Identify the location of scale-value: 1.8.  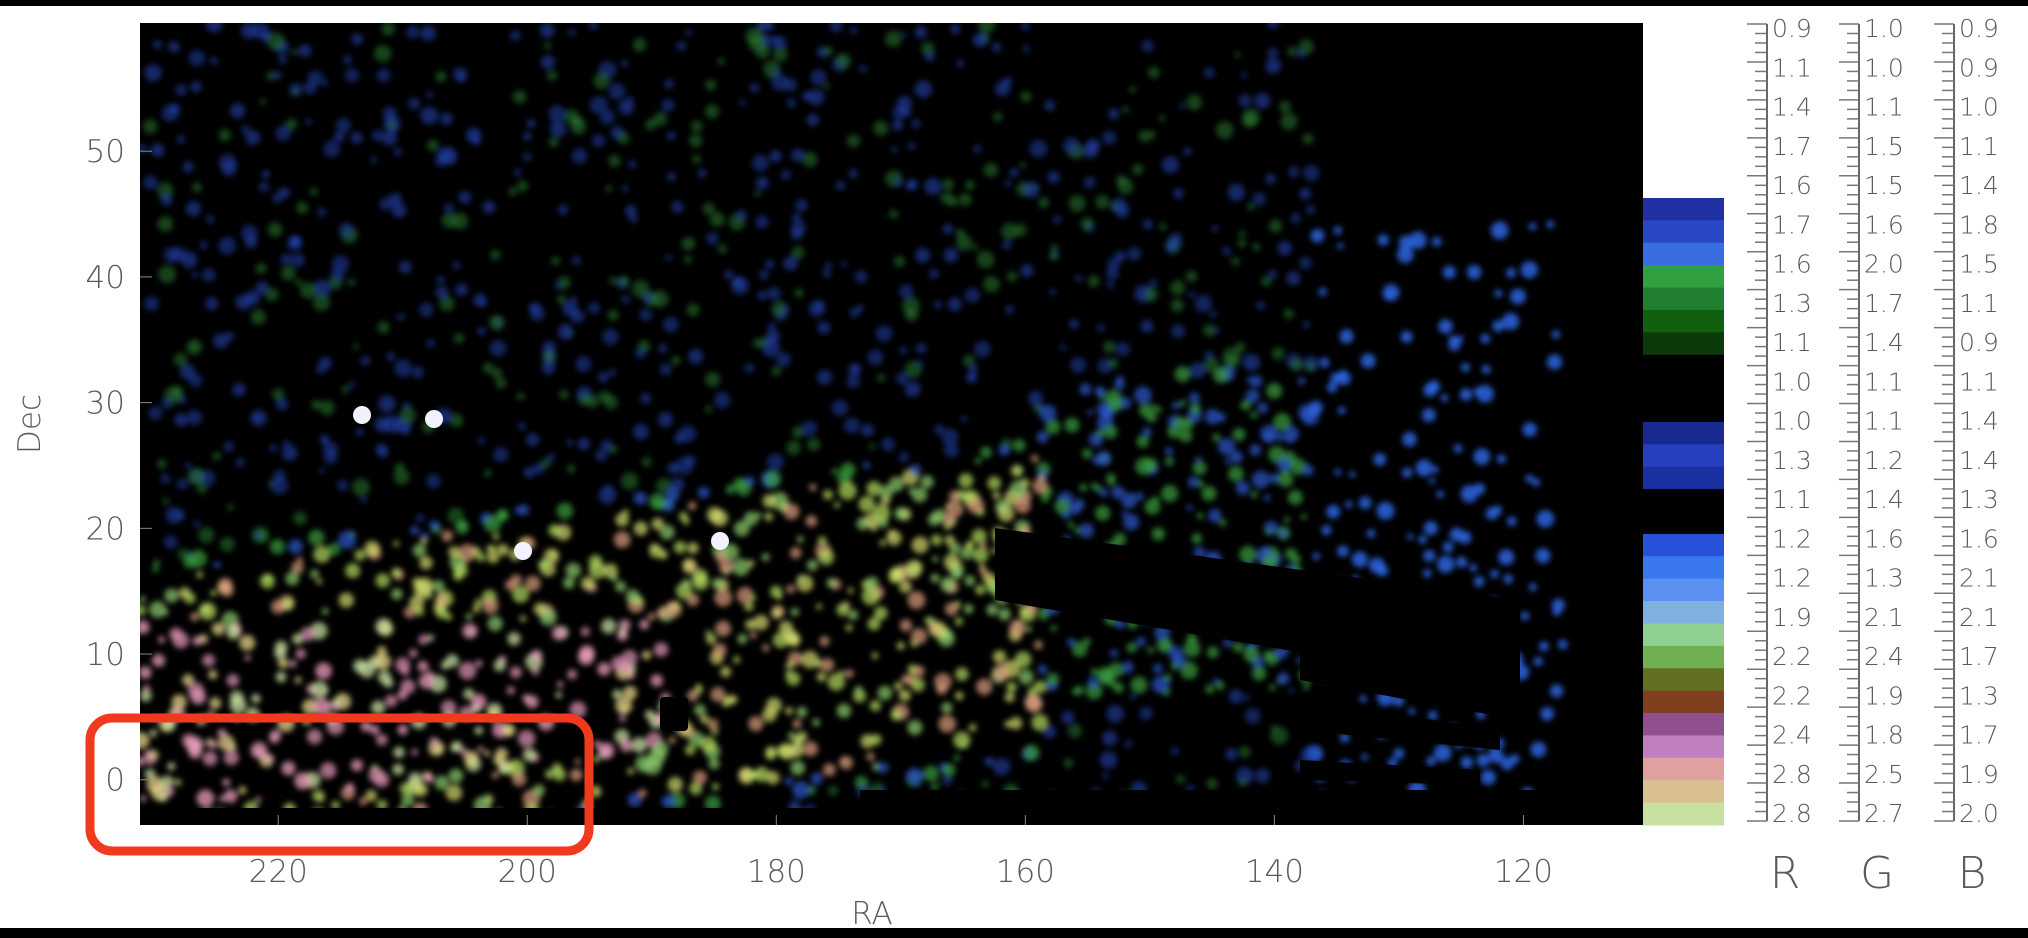
(1979, 224).